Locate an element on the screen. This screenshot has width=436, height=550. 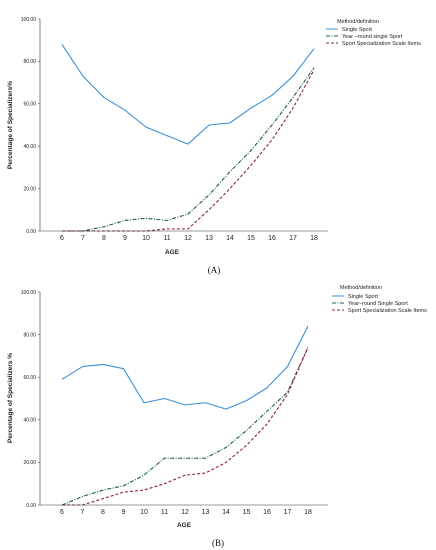
x-axis-label-b: AGE is located at coordinates (184, 525).